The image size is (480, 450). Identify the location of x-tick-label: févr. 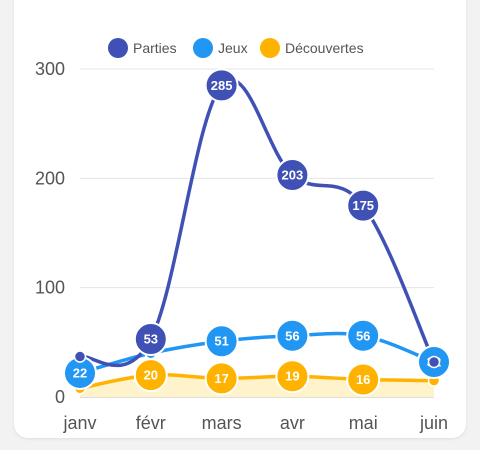
(151, 423).